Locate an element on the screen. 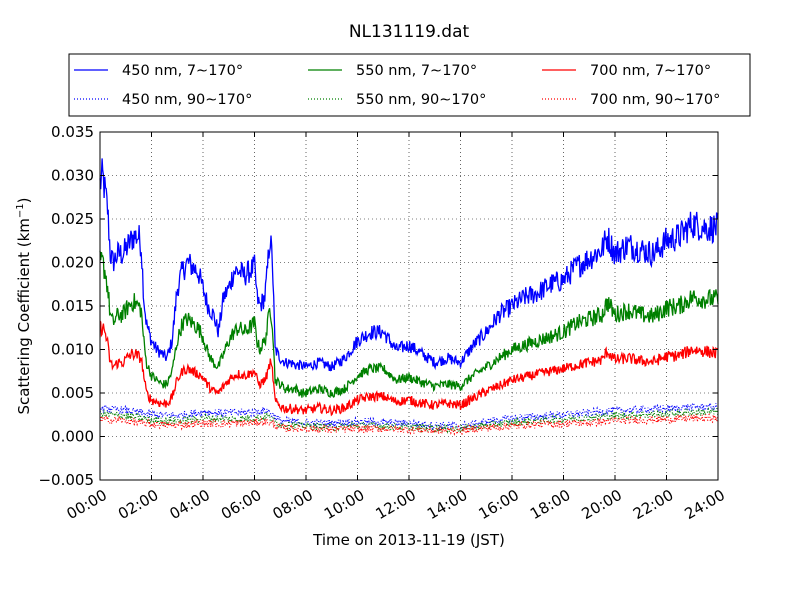 Image resolution: width=800 pixels, height=600 pixels. y-axis-label-main: Scattering Coefficient (km is located at coordinates (24, 316).